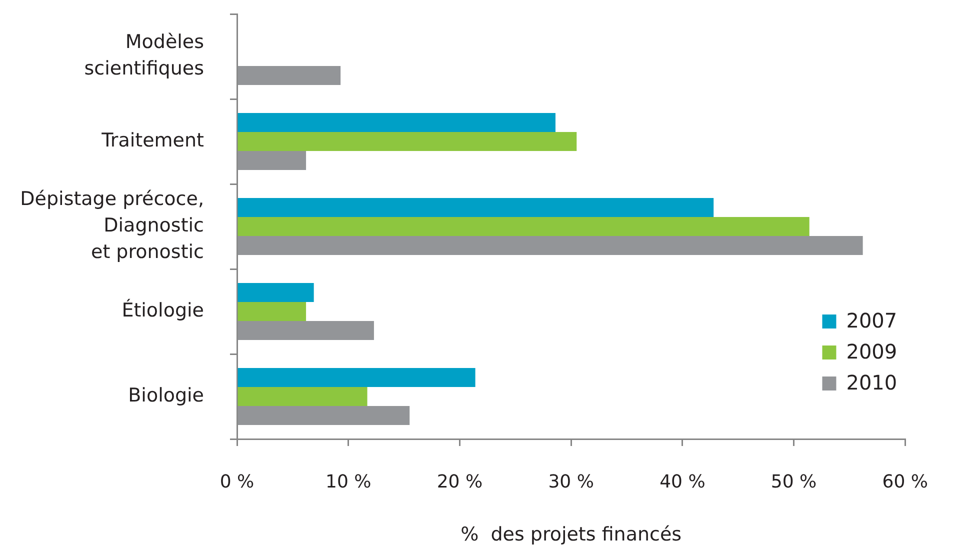 This screenshot has height=547, width=954. I want to click on x-tick-label: 20 %, so click(459, 481).